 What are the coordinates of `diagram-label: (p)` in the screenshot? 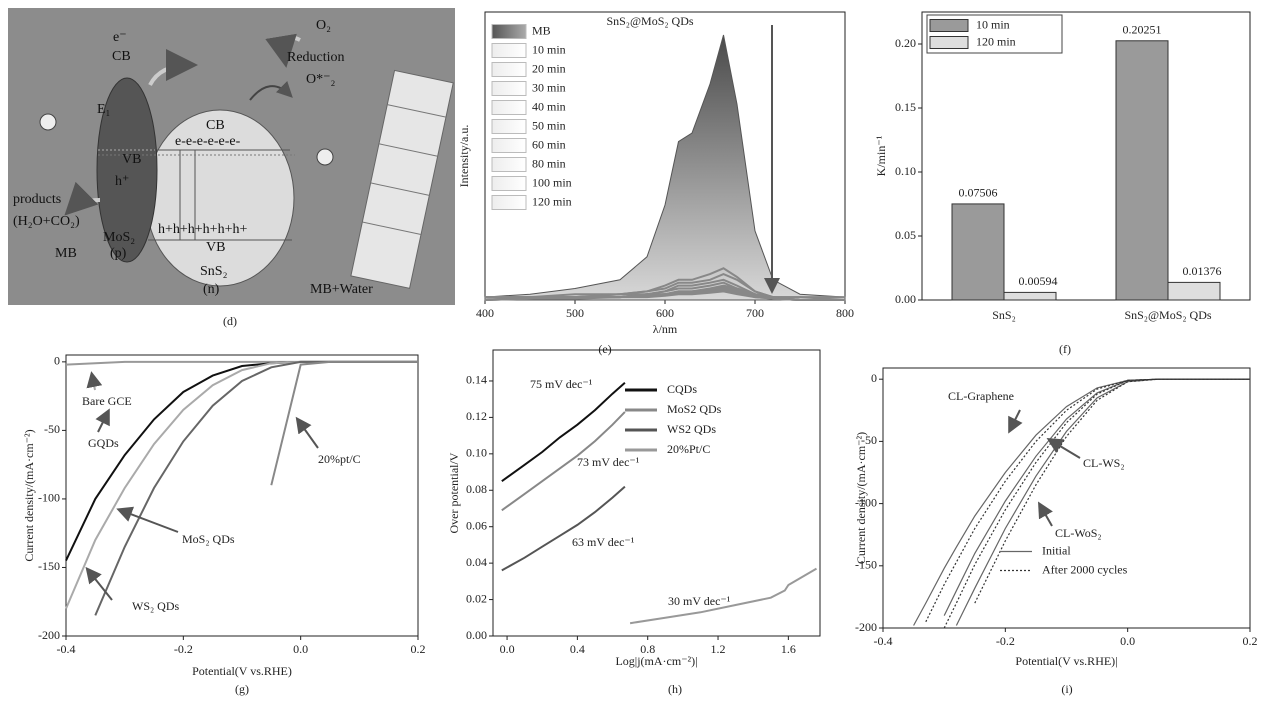 It's located at (118, 253).